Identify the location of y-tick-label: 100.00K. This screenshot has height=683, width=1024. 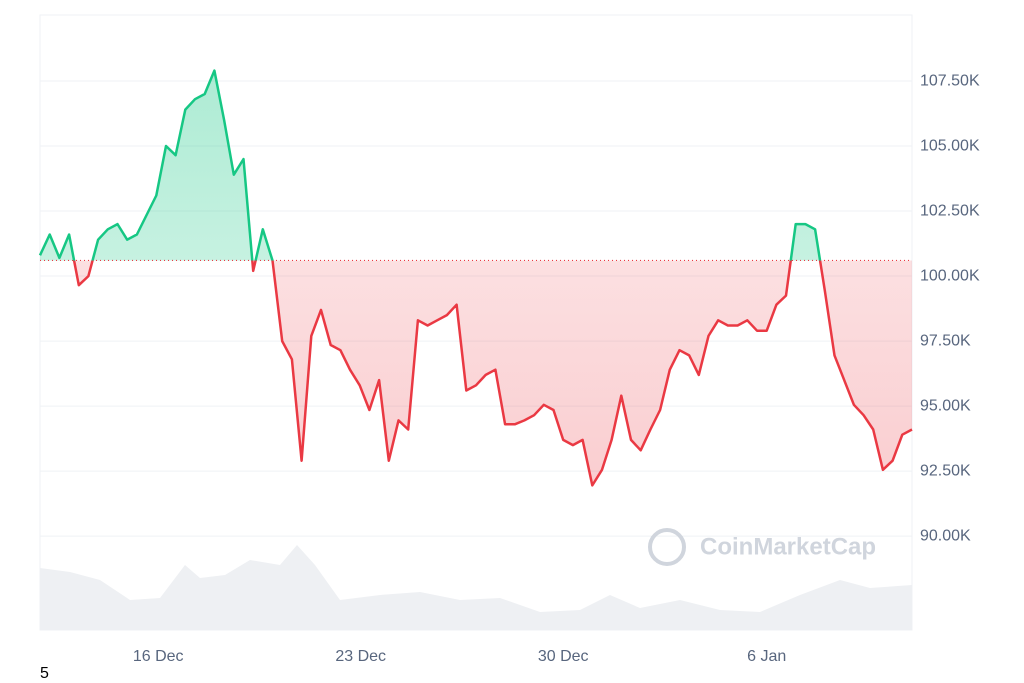
(950, 275).